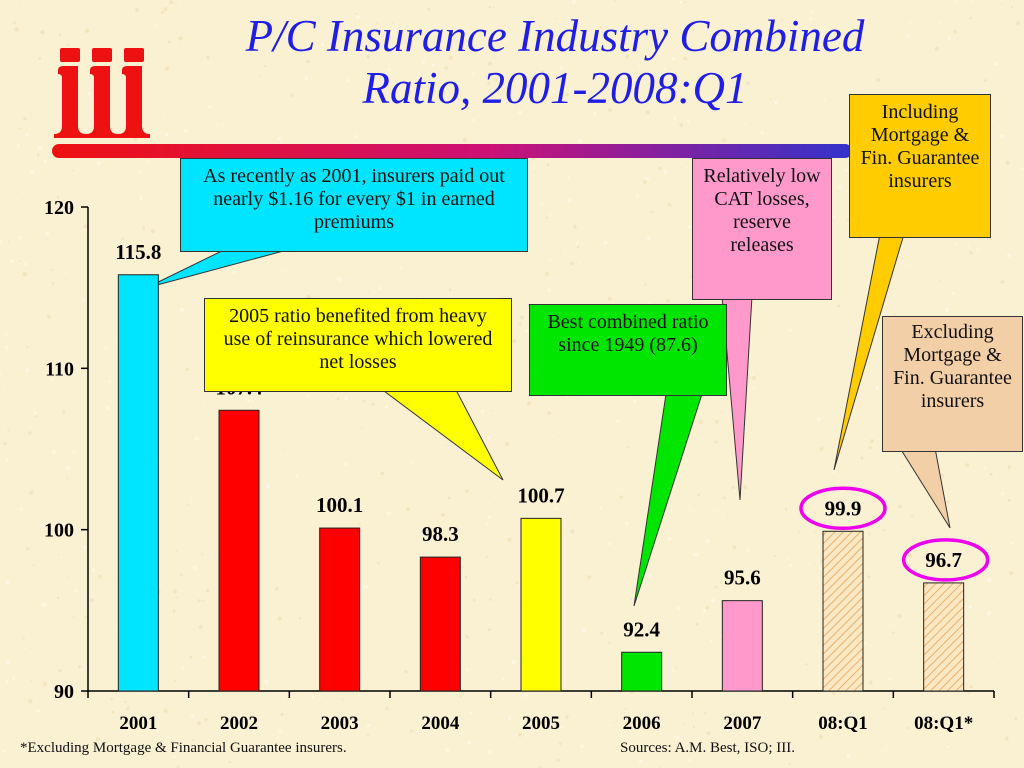 This screenshot has height=768, width=1024. I want to click on x-tick-label: 2006, so click(642, 723).